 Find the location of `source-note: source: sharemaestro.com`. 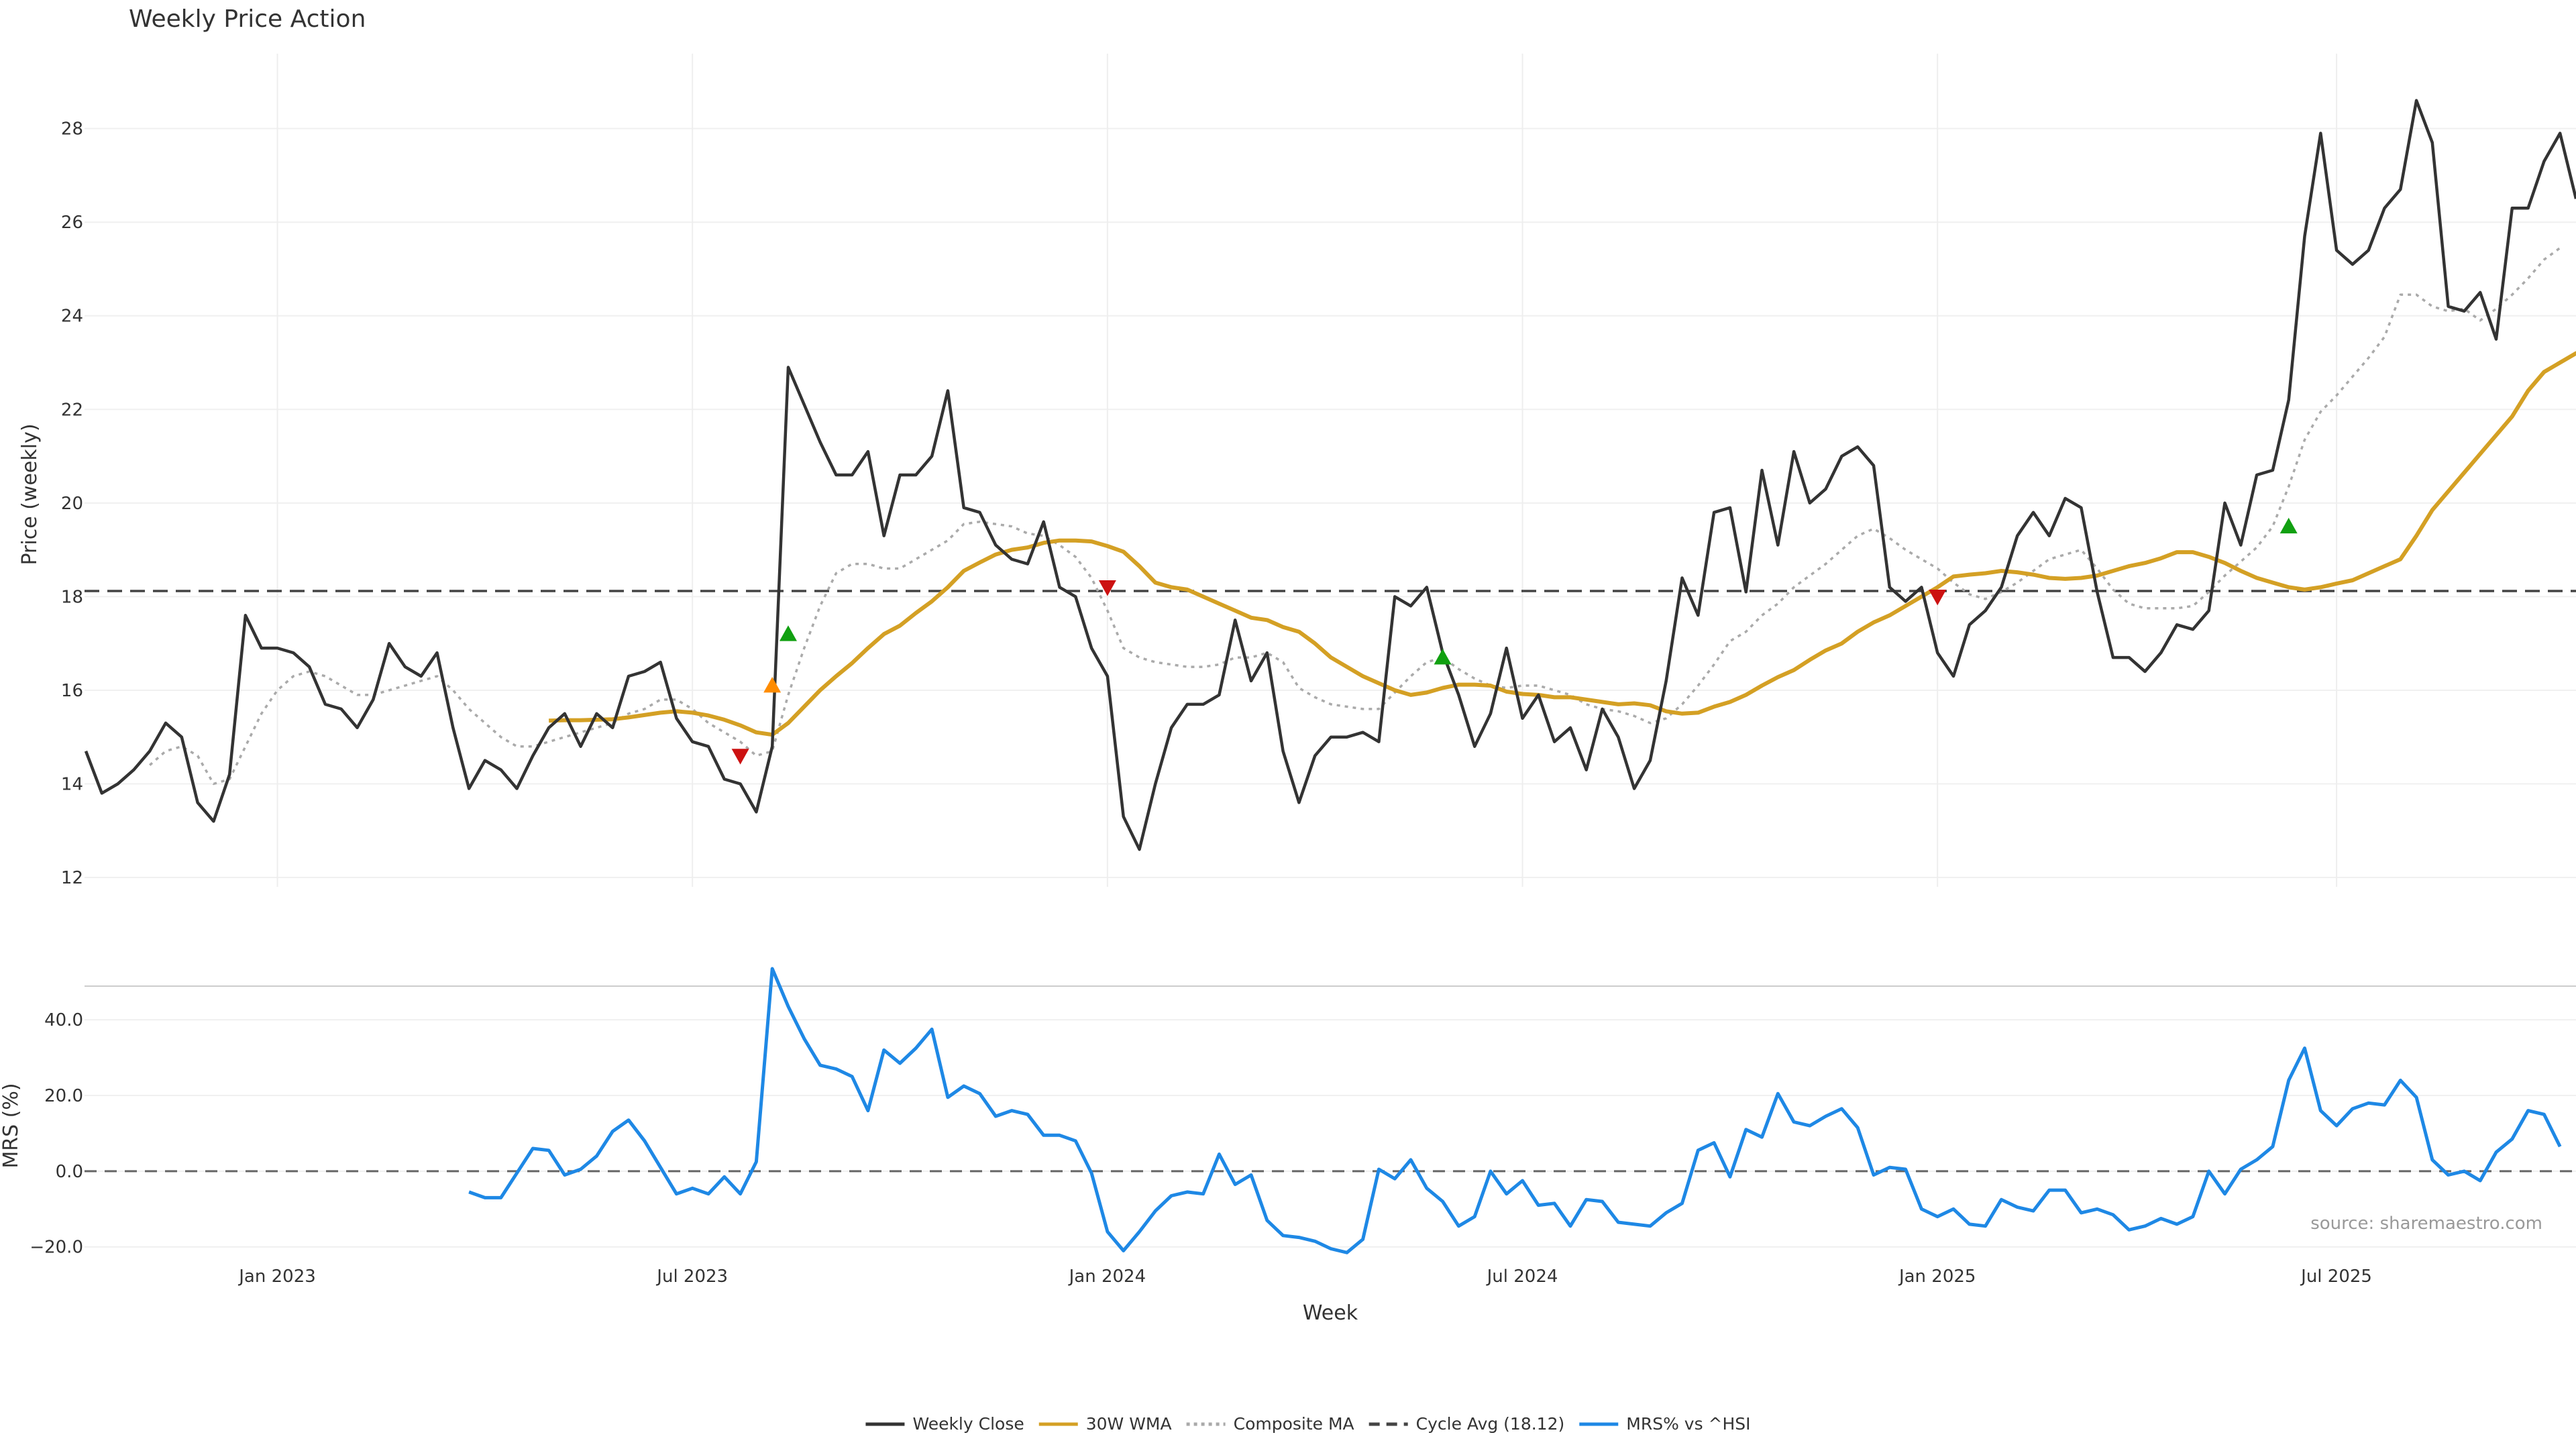

source-note: source: sharemaestro.com is located at coordinates (2426, 1224).